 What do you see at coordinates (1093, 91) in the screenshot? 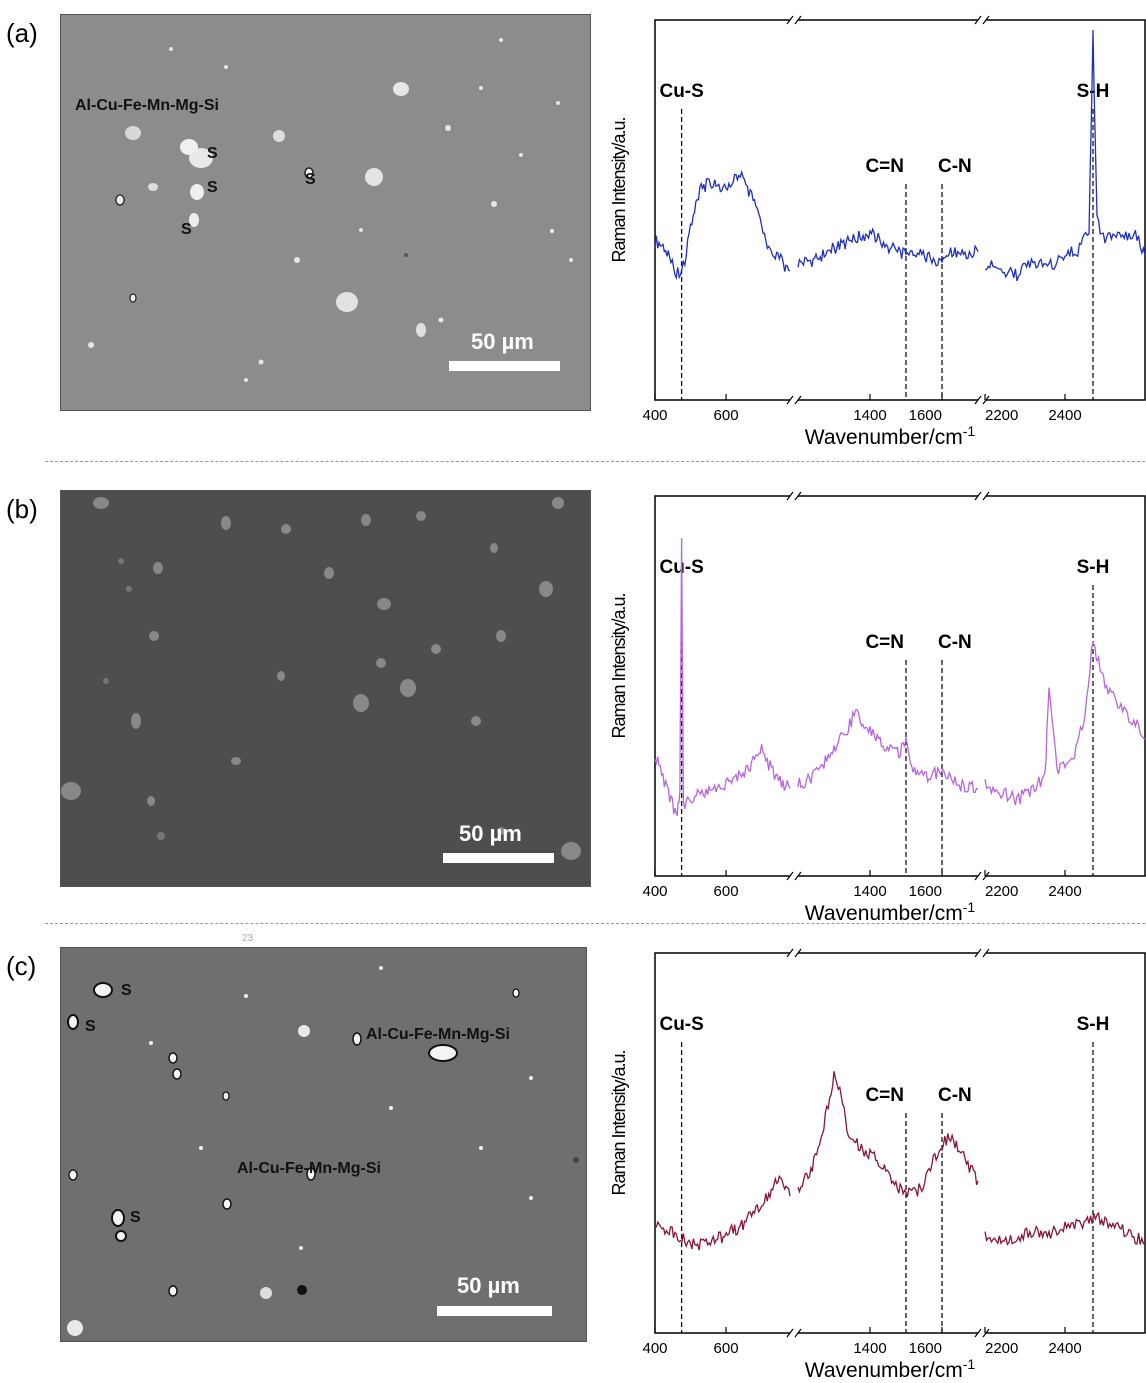
I see `peak-label: S-H` at bounding box center [1093, 91].